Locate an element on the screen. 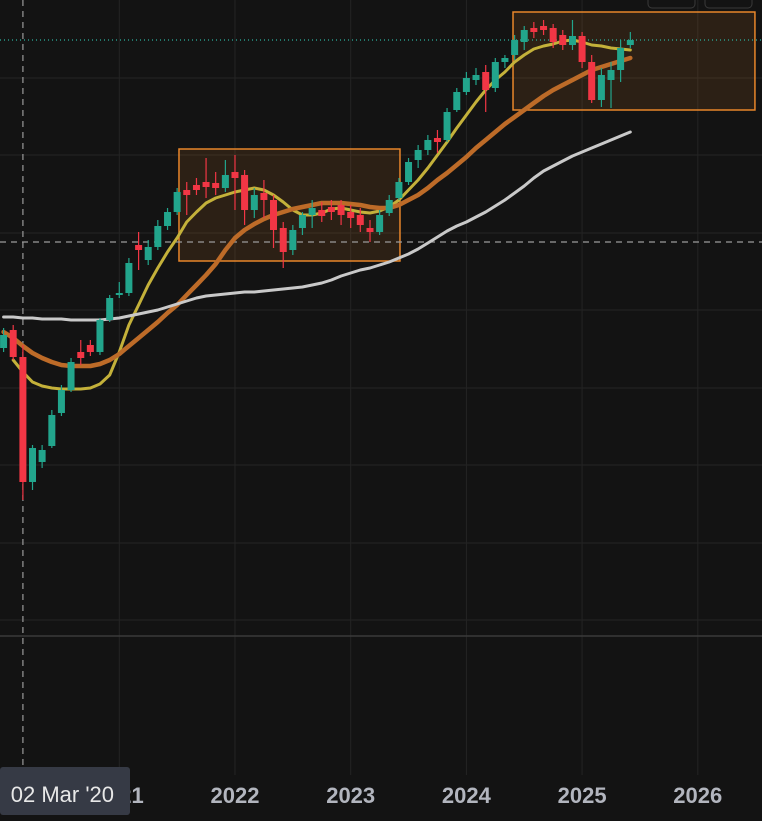  crosshair-label: 02 Mar '20 is located at coordinates (62, 794).